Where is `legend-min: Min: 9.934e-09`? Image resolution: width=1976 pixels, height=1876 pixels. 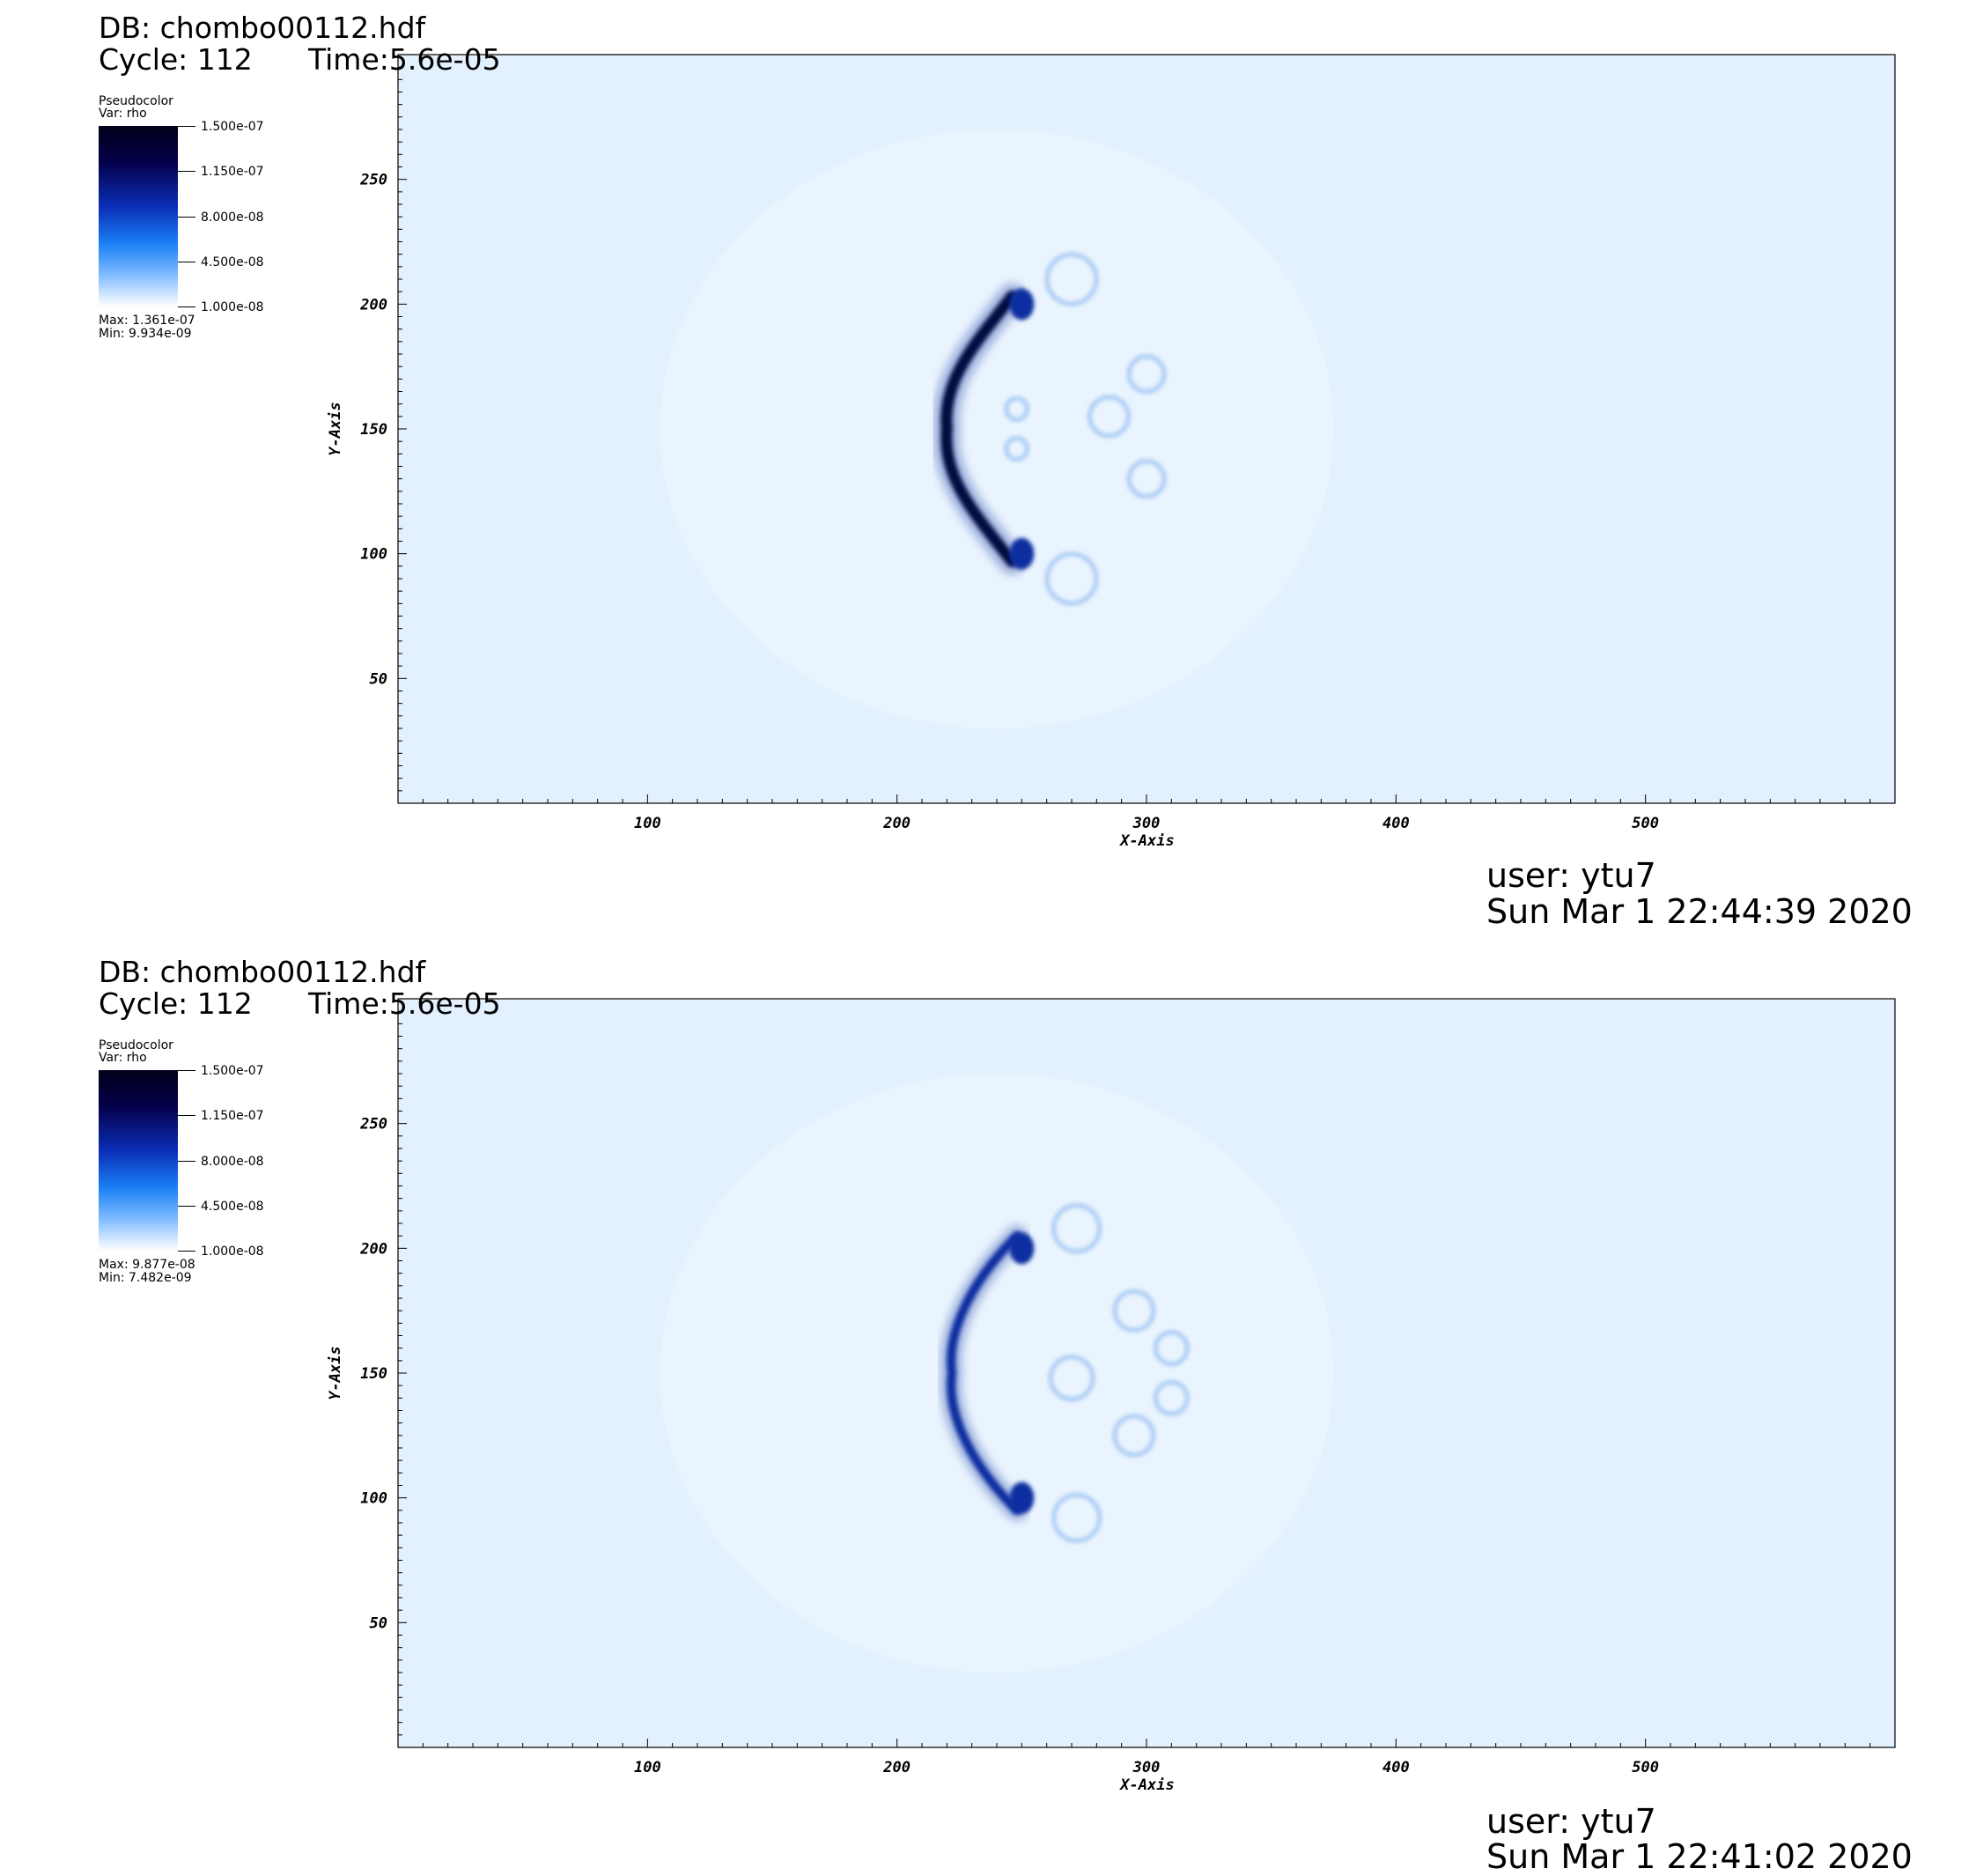
legend-min: Min: 9.934e-09 is located at coordinates (145, 334).